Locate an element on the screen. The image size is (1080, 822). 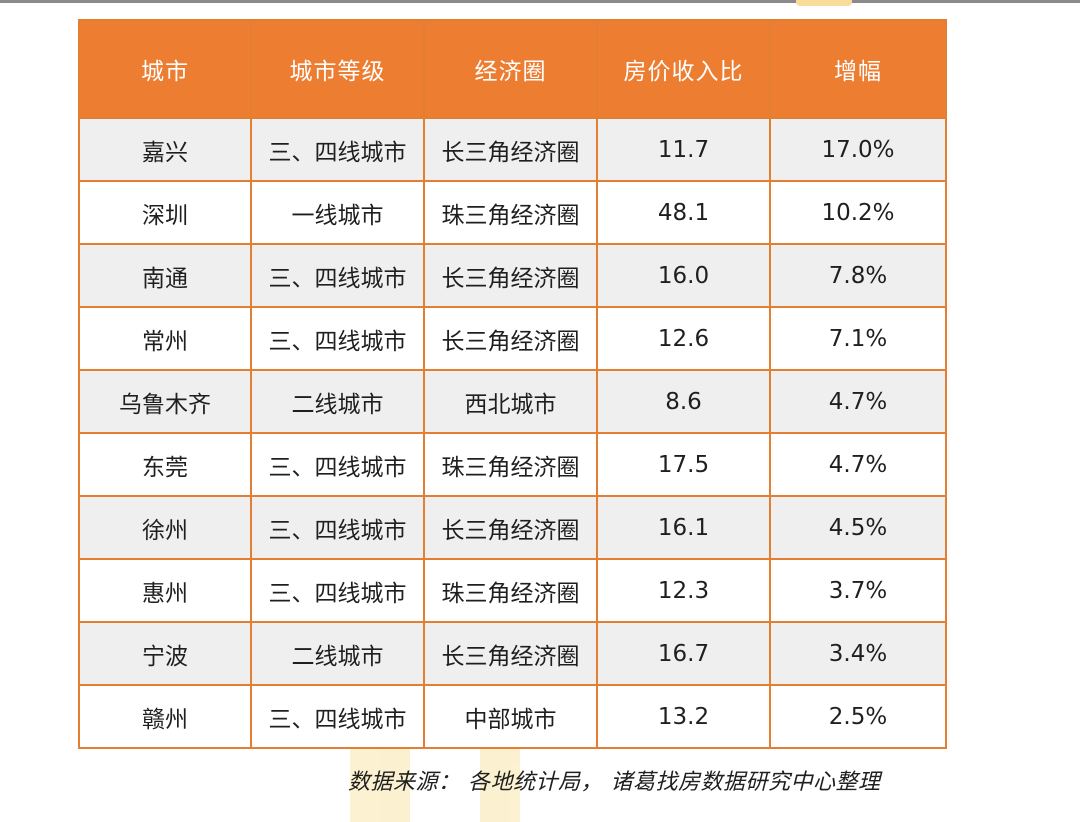
table-row: 乌鲁木齐 二线城市 西北城市 8.6 4.7% is located at coordinates (512, 401).